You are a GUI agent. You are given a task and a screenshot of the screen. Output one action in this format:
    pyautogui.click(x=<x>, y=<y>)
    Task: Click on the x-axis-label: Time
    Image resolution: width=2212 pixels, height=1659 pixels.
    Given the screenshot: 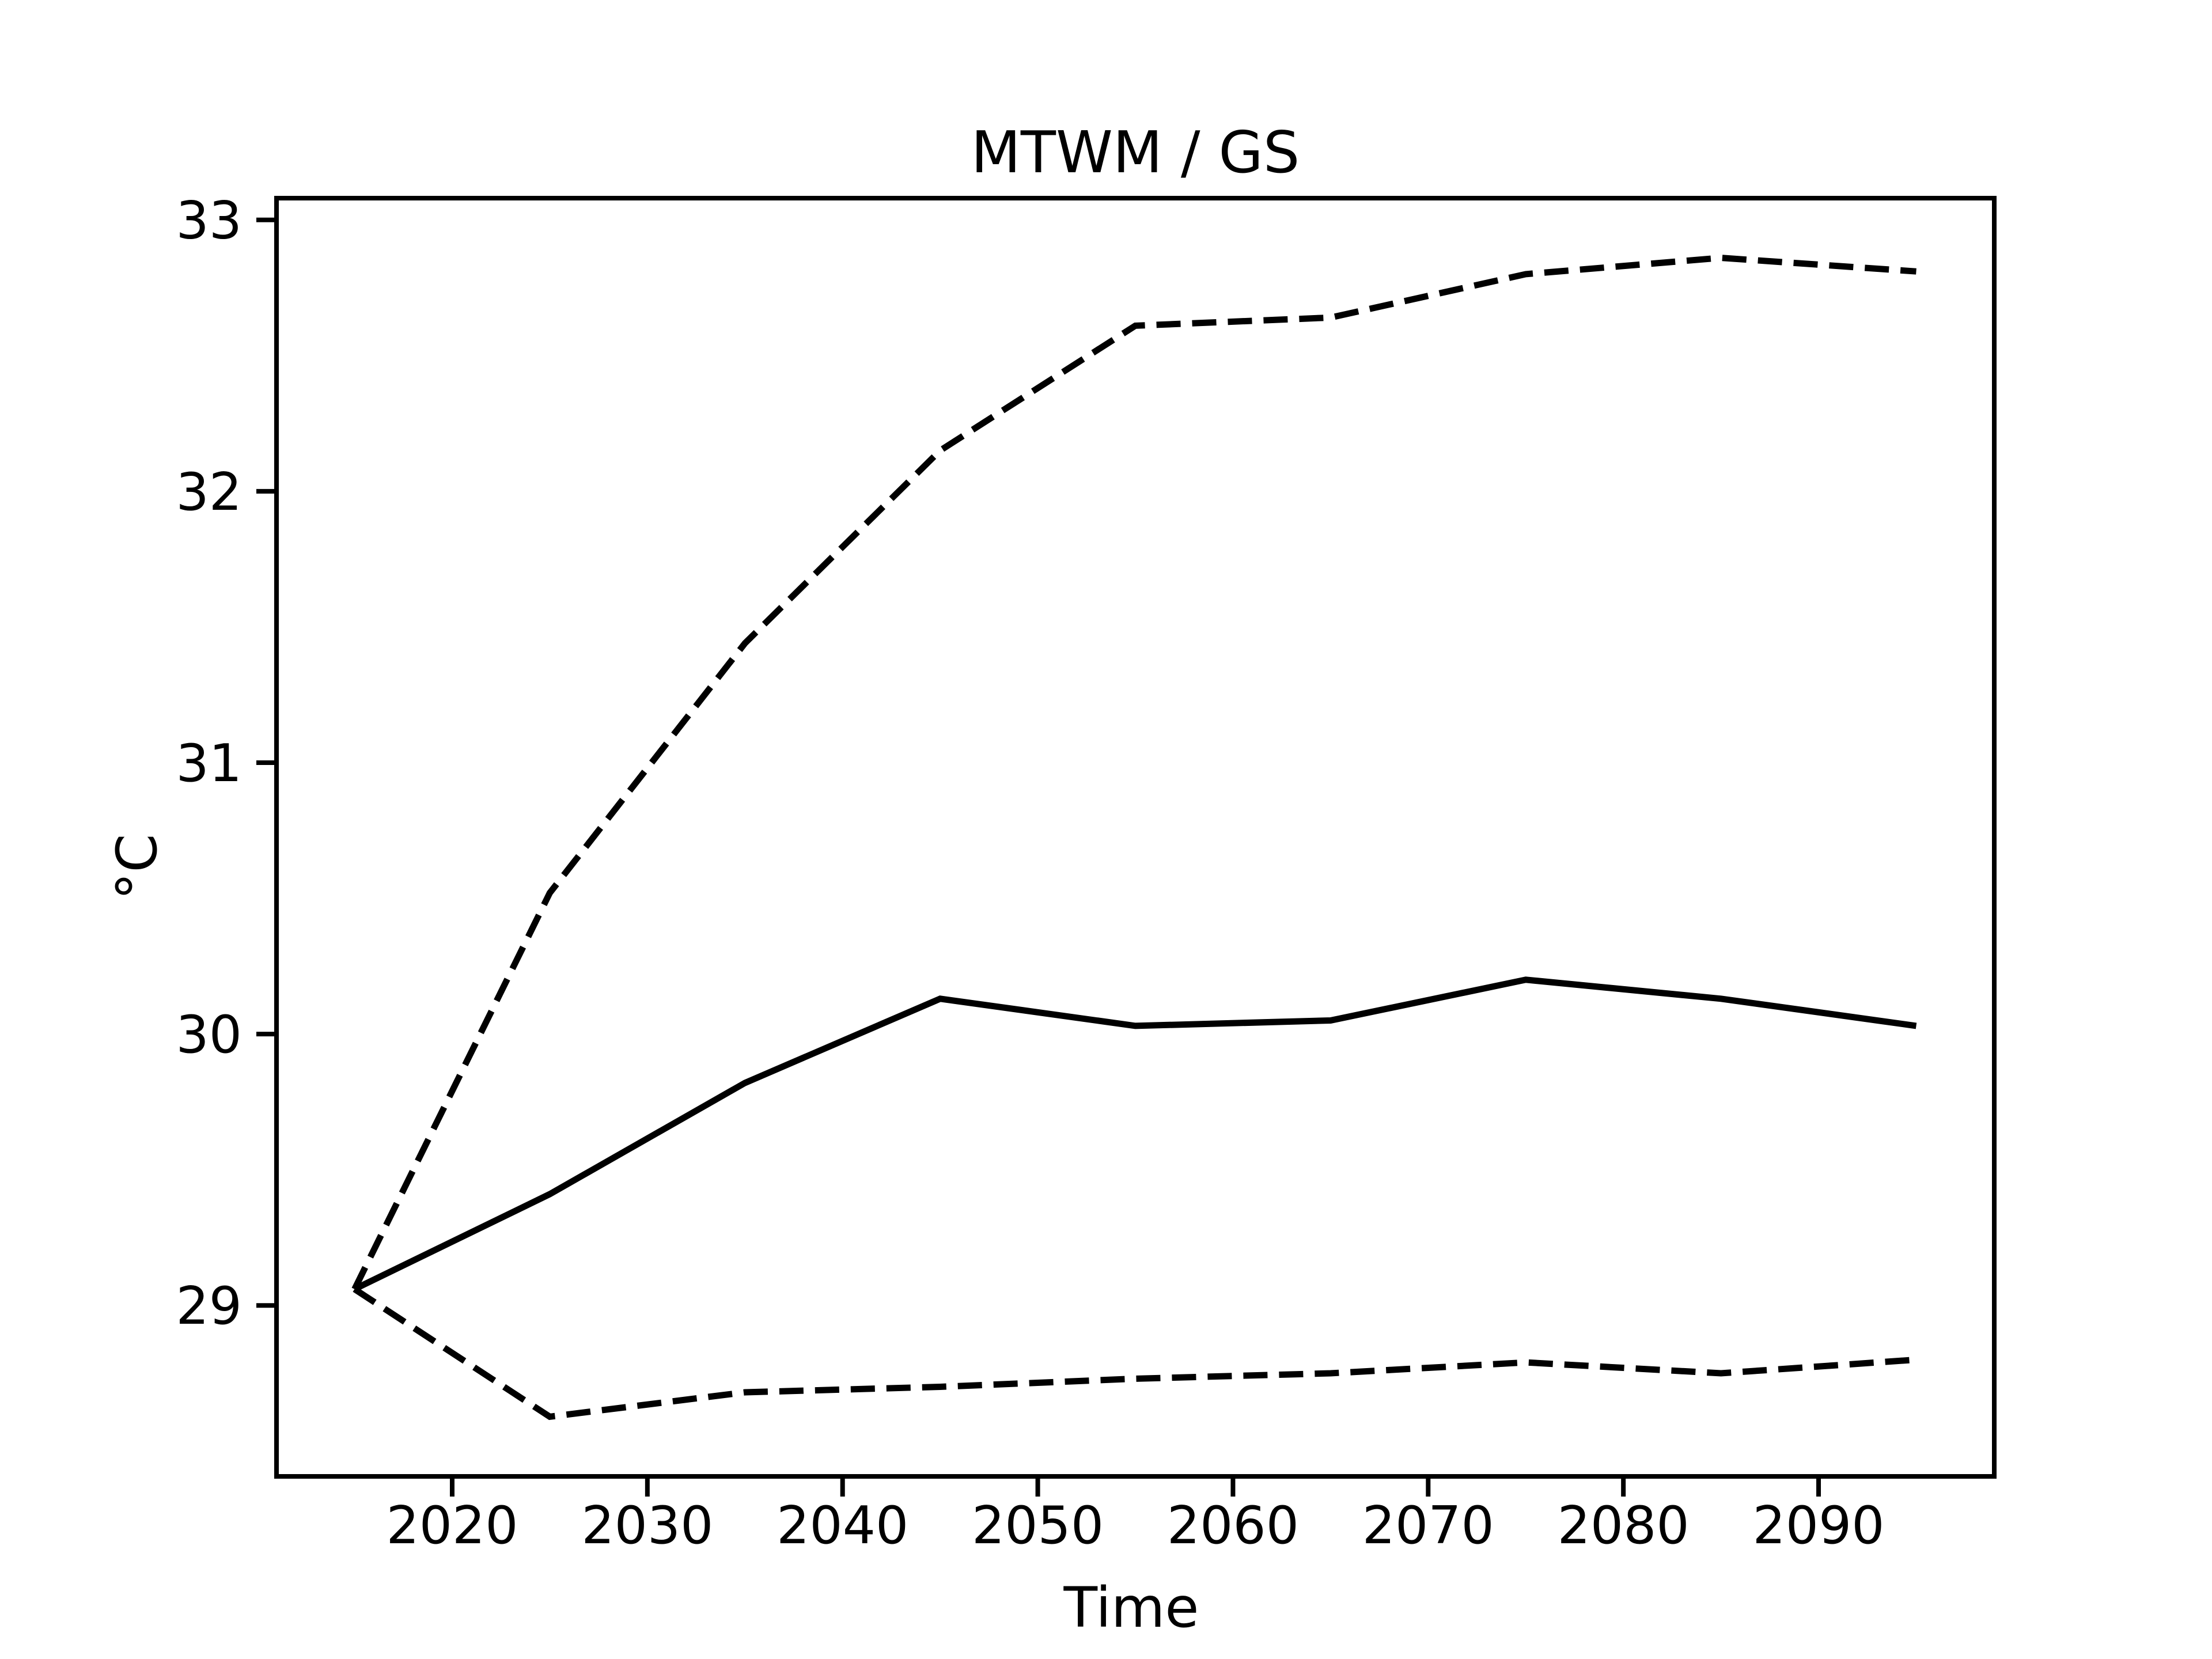 What is the action you would take?
    pyautogui.click(x=1131, y=1607)
    